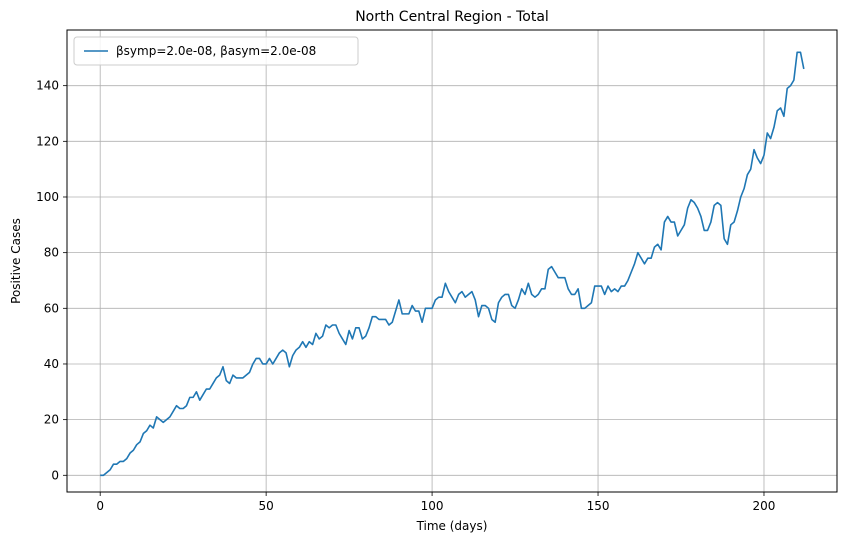 The image size is (850, 545). What do you see at coordinates (47, 86) in the screenshot?
I see `y-tick-label: 140` at bounding box center [47, 86].